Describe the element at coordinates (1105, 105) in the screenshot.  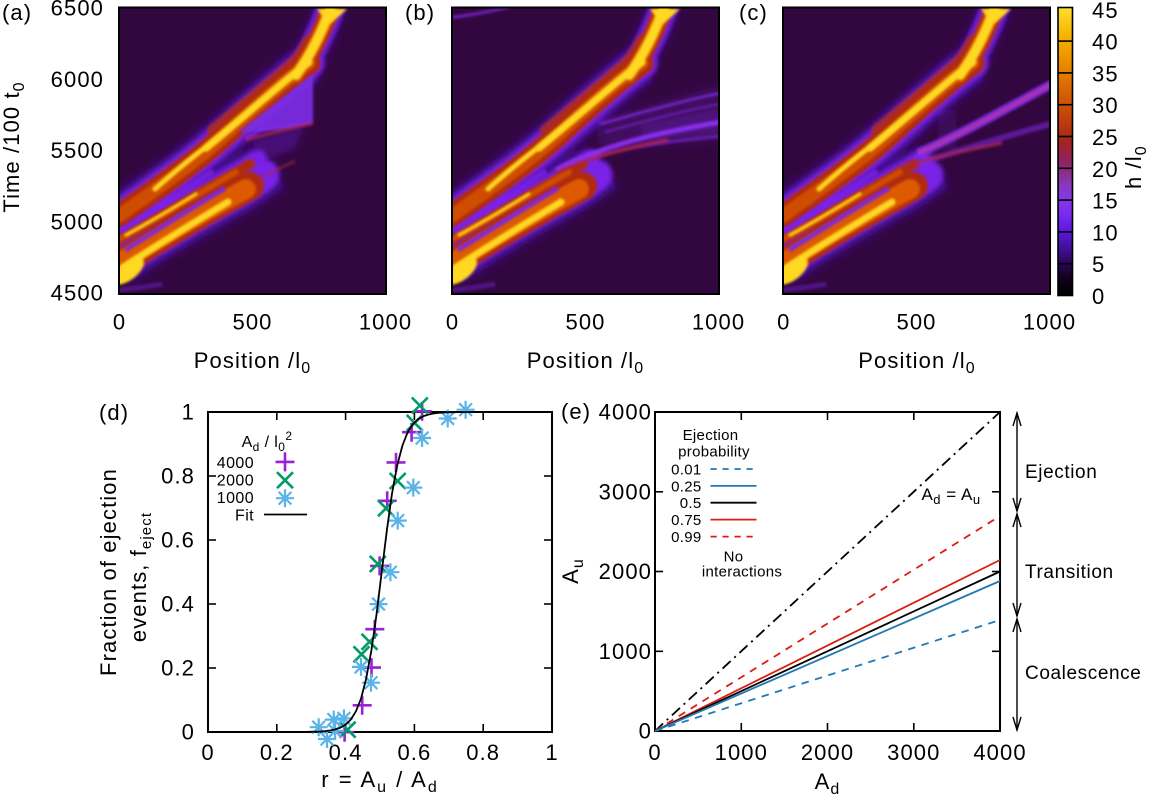
I see `svg-text: 30` at that location.